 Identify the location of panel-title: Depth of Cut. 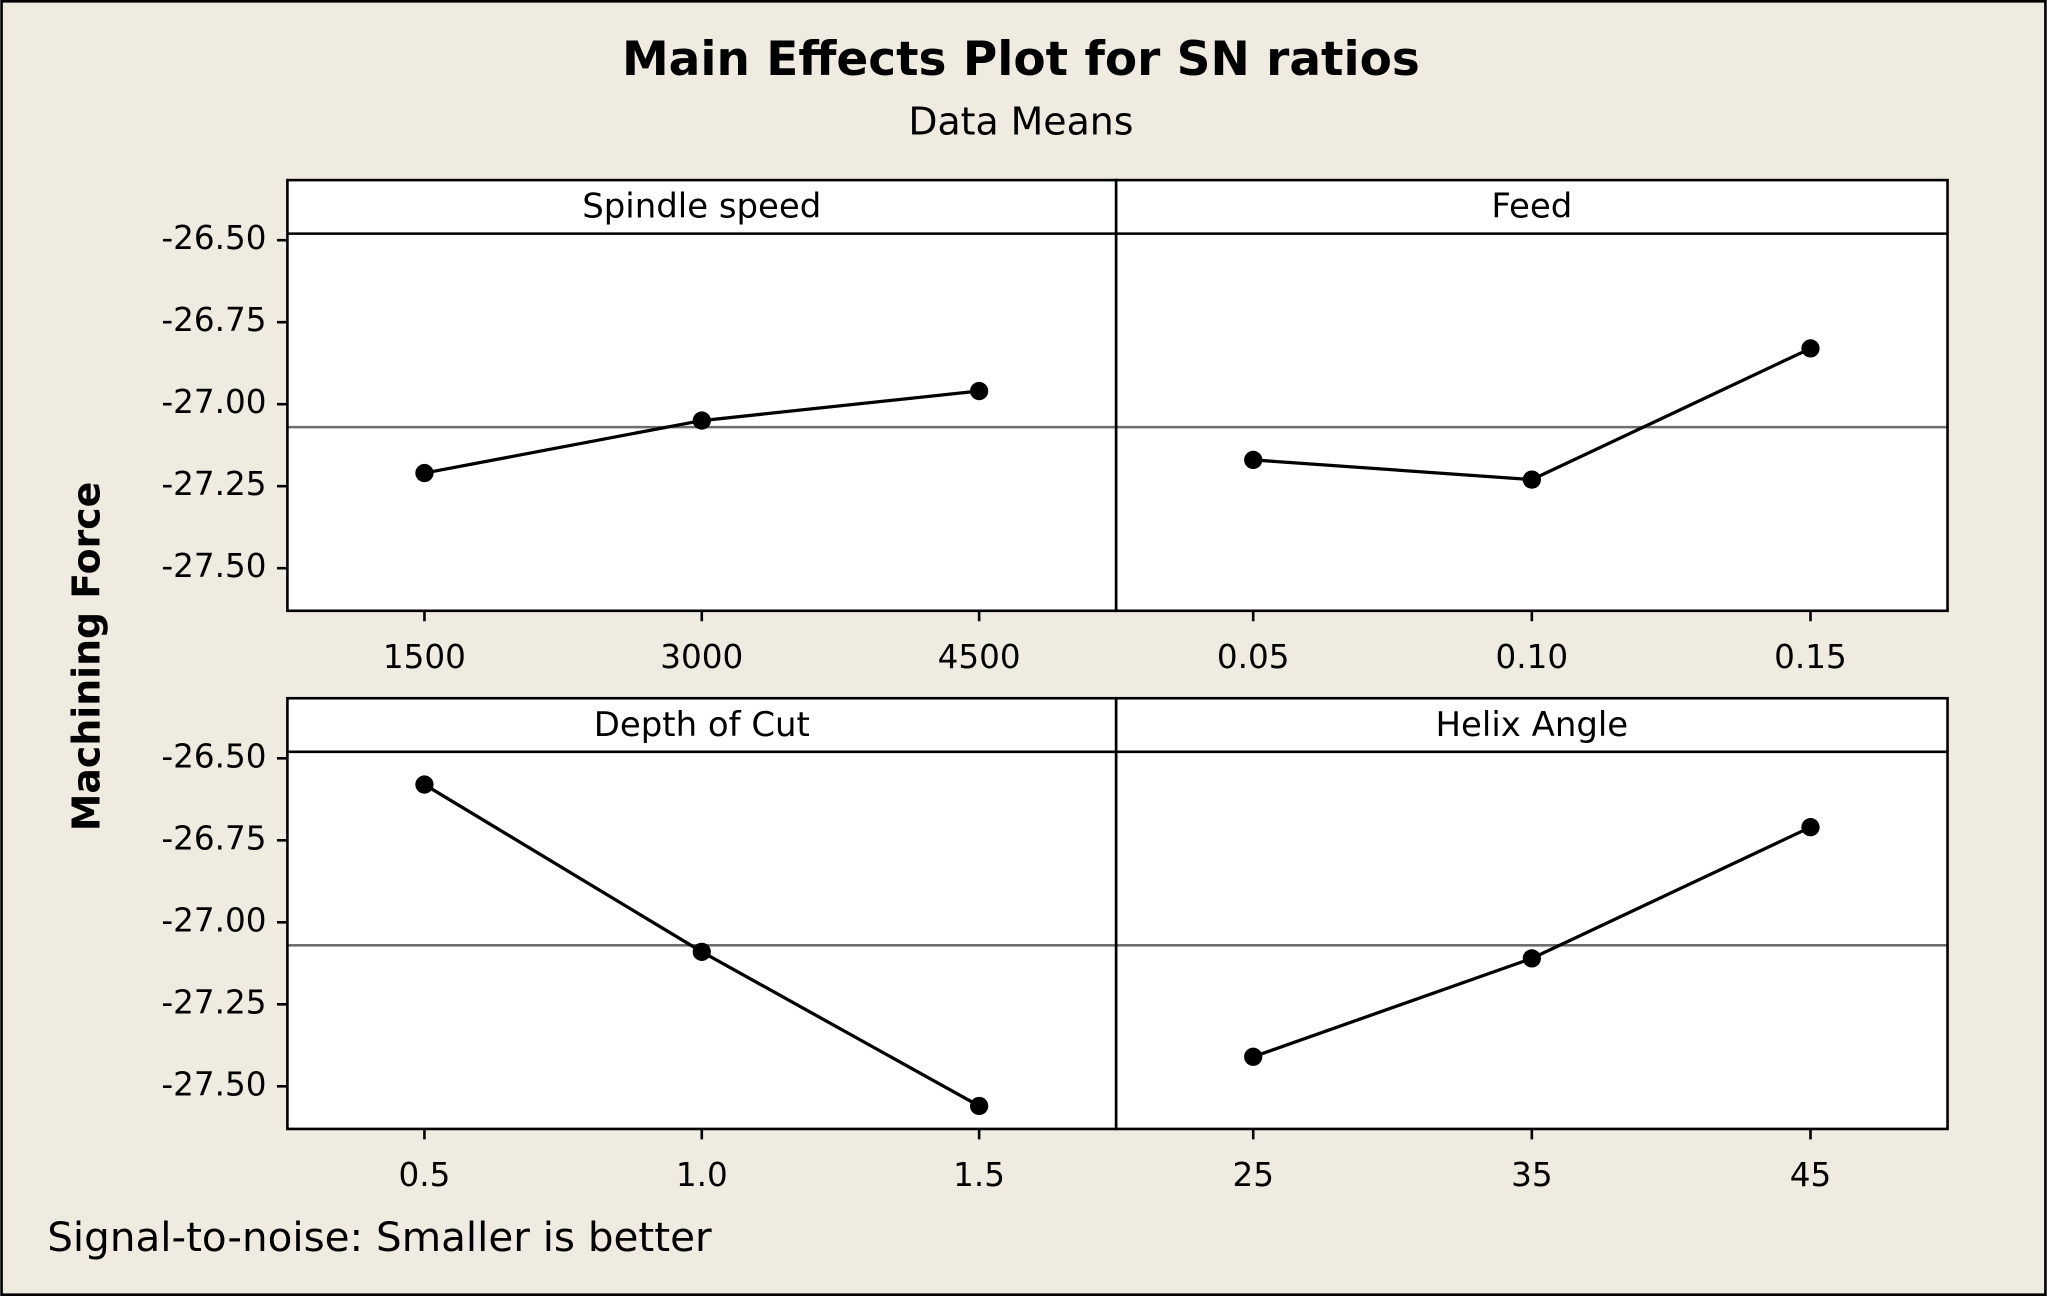
(702, 725).